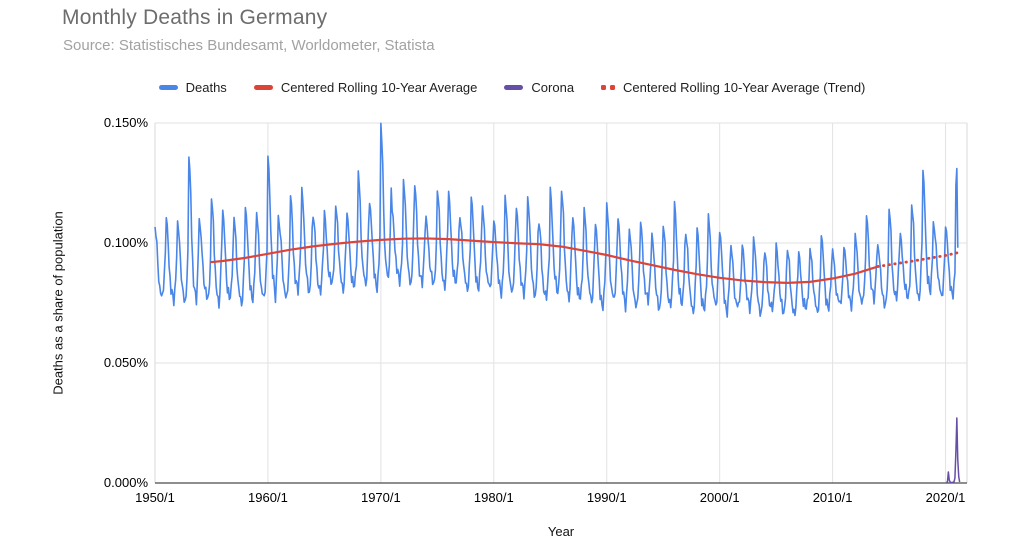  I want to click on legend-item-deaths: Deaths, so click(192, 87).